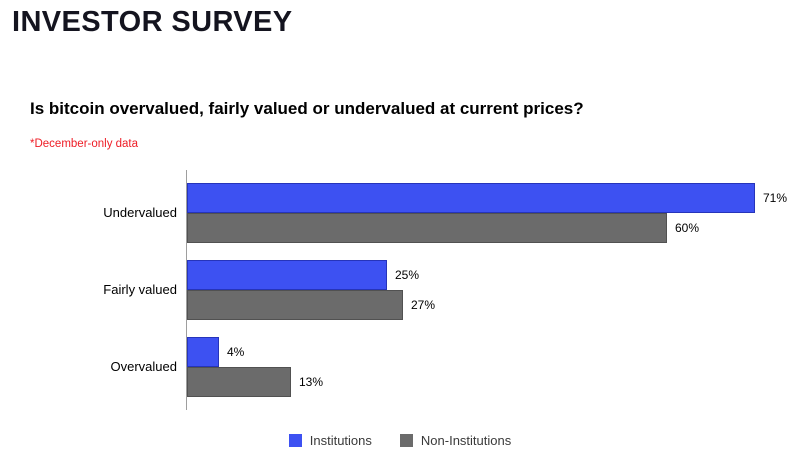  Describe the element at coordinates (423, 305) in the screenshot. I see `value-label-non-institutions-fairly-valued: 27%` at that location.